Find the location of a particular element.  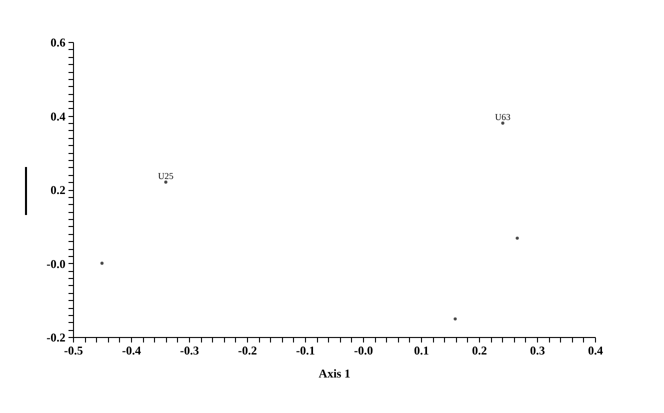

annotation: U25 is located at coordinates (166, 176).